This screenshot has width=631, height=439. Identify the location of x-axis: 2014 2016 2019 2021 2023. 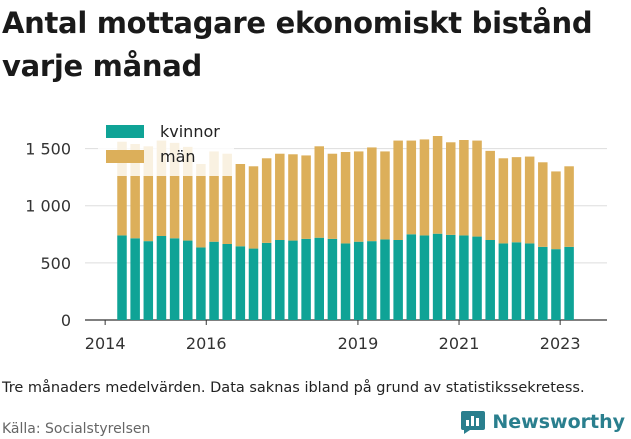
(333, 336).